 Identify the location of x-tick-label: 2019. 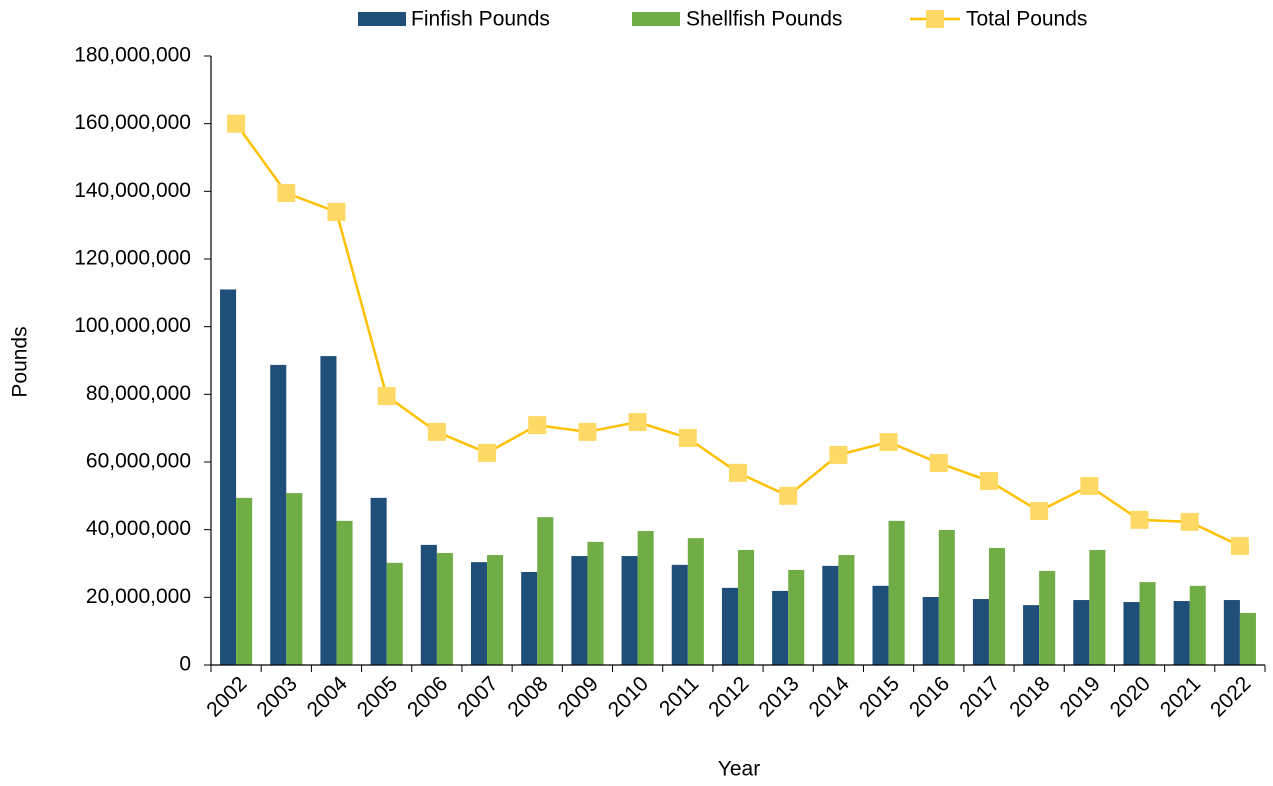
(1079, 696).